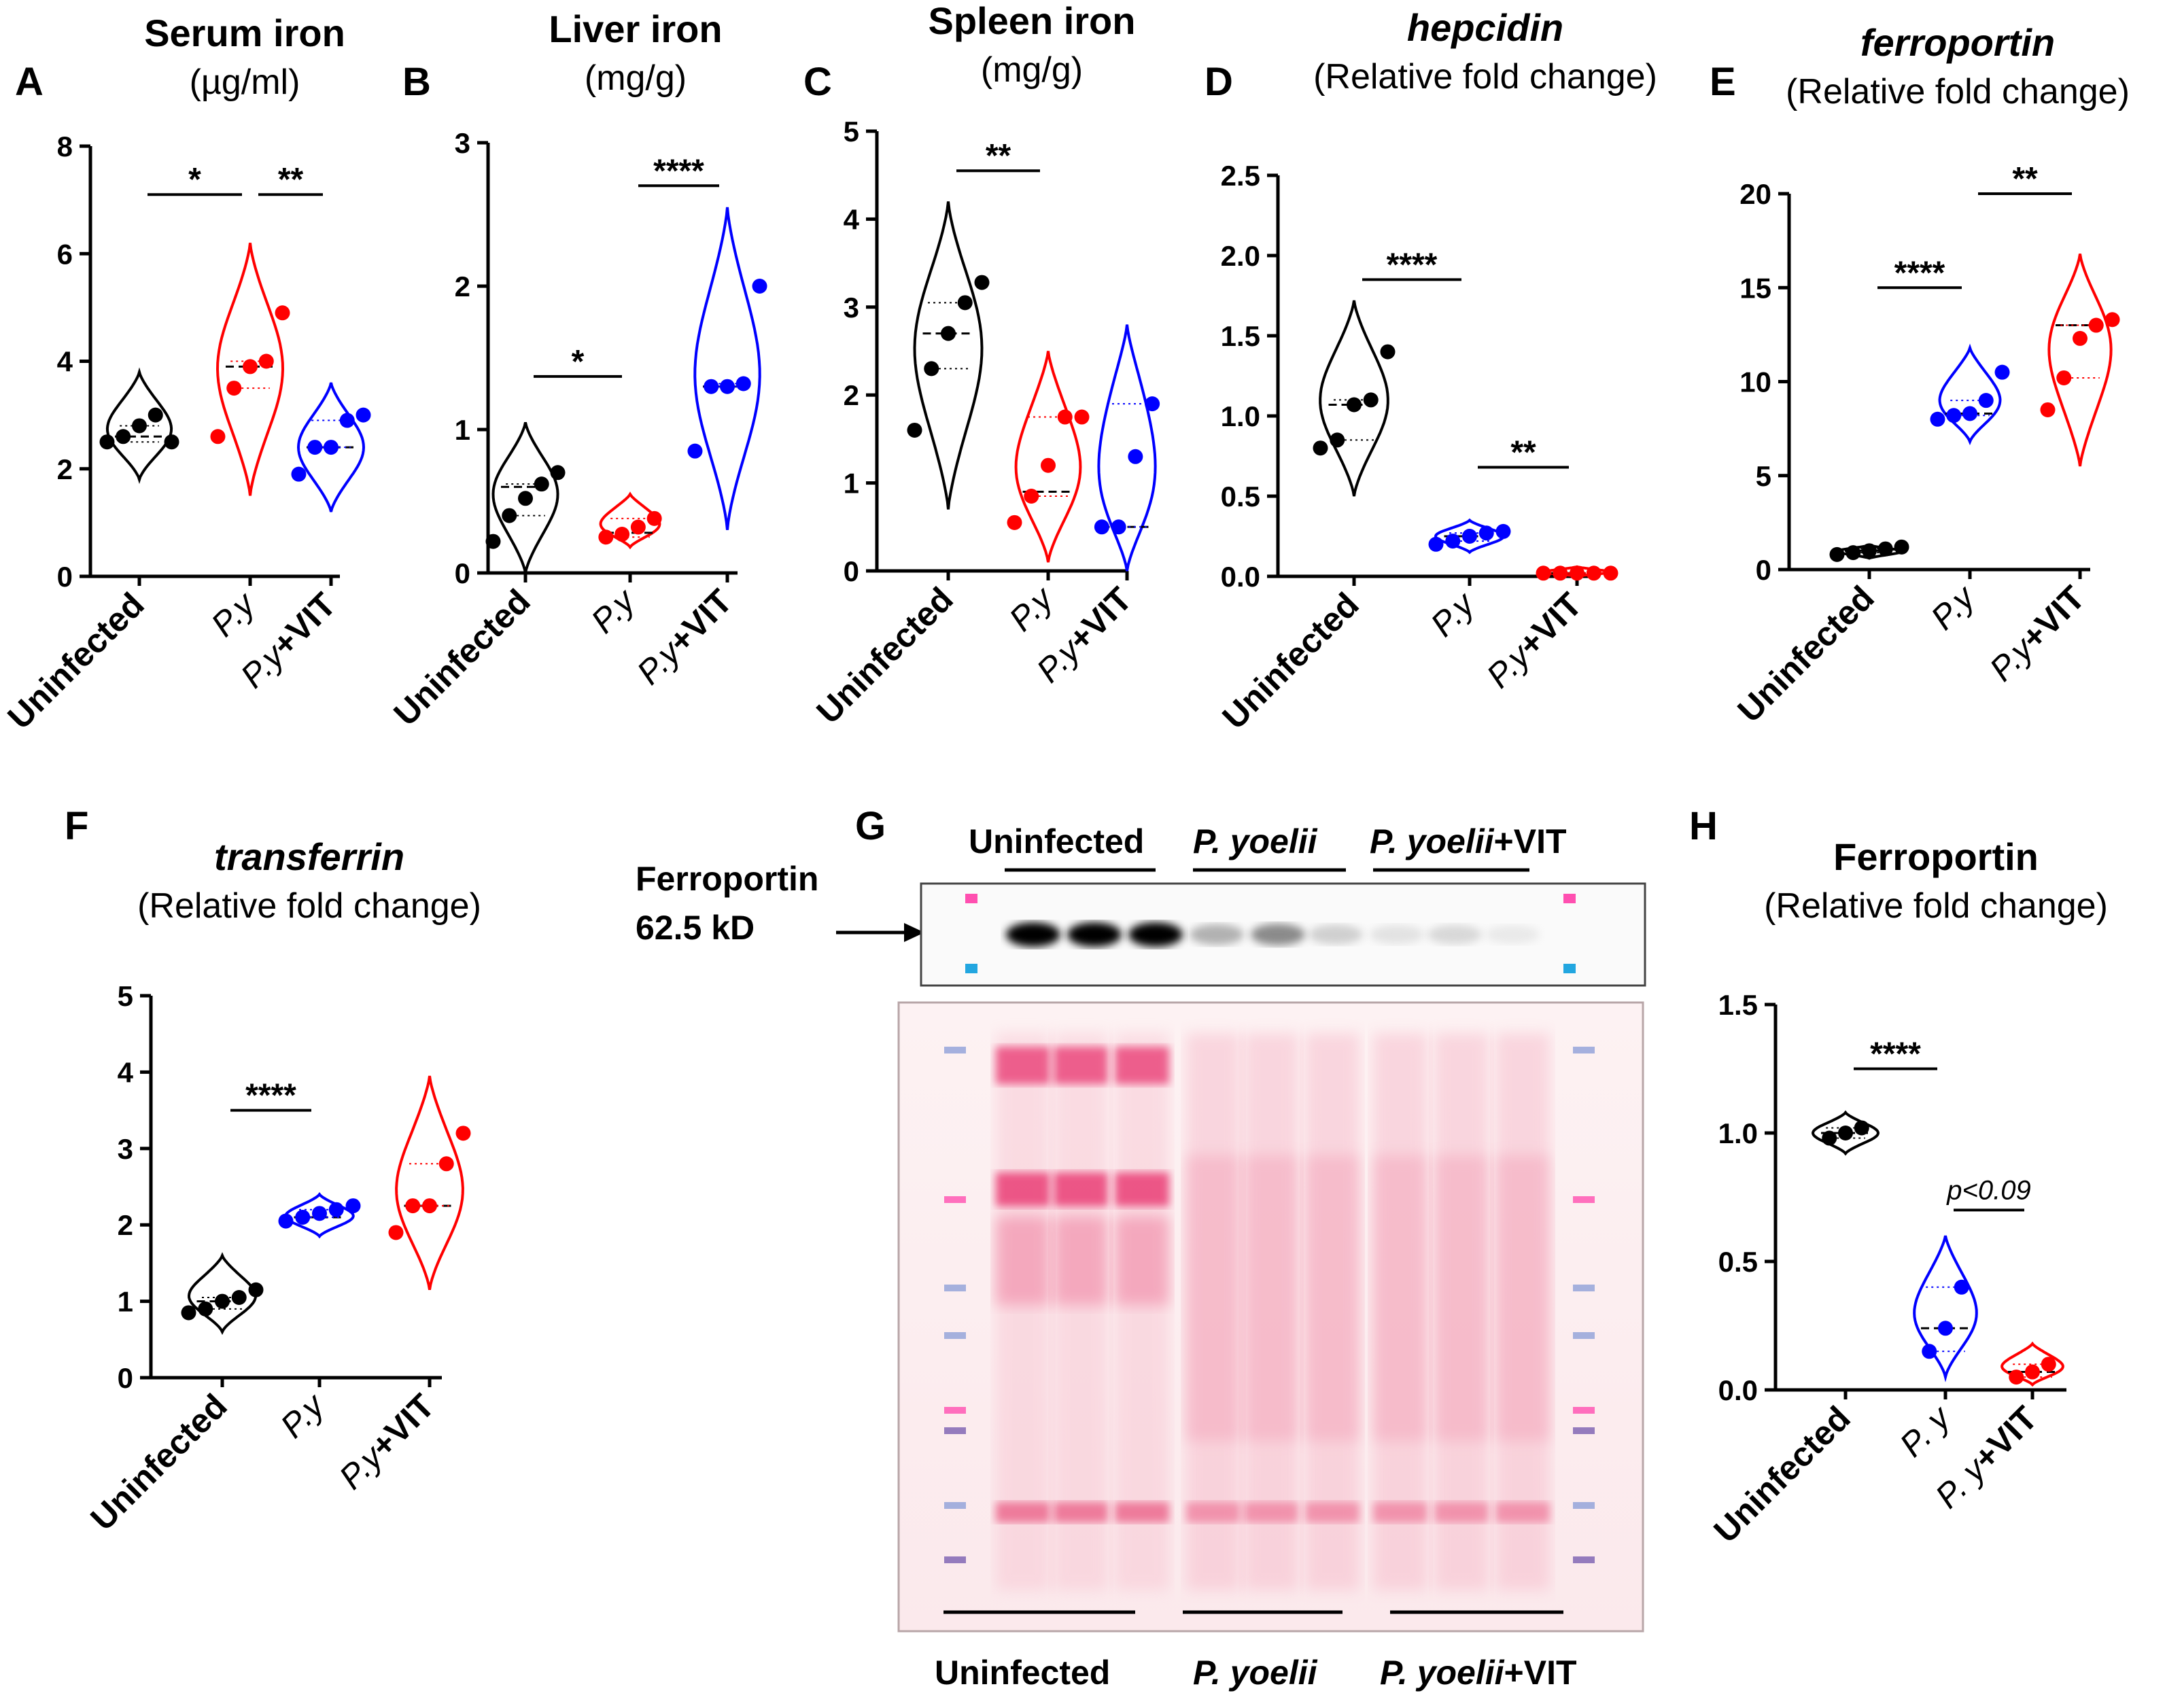 The image size is (2165, 1708). What do you see at coordinates (1081, 1311) in the screenshot?
I see `ponceau-lane` at bounding box center [1081, 1311].